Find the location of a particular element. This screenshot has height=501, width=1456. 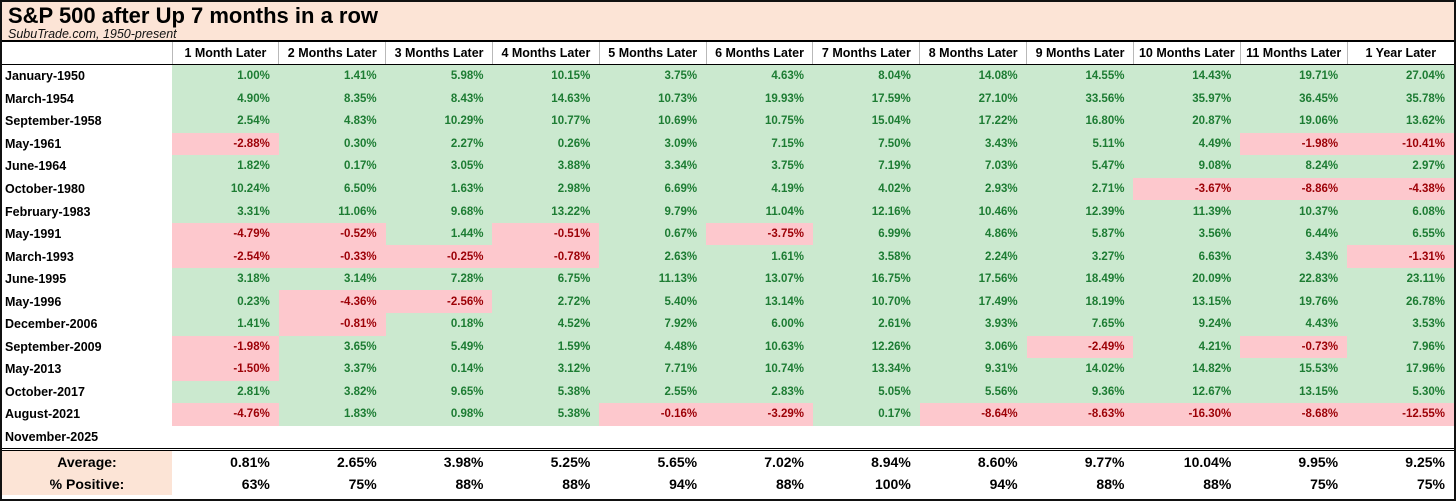

row-label: February-1983 is located at coordinates (87, 211).